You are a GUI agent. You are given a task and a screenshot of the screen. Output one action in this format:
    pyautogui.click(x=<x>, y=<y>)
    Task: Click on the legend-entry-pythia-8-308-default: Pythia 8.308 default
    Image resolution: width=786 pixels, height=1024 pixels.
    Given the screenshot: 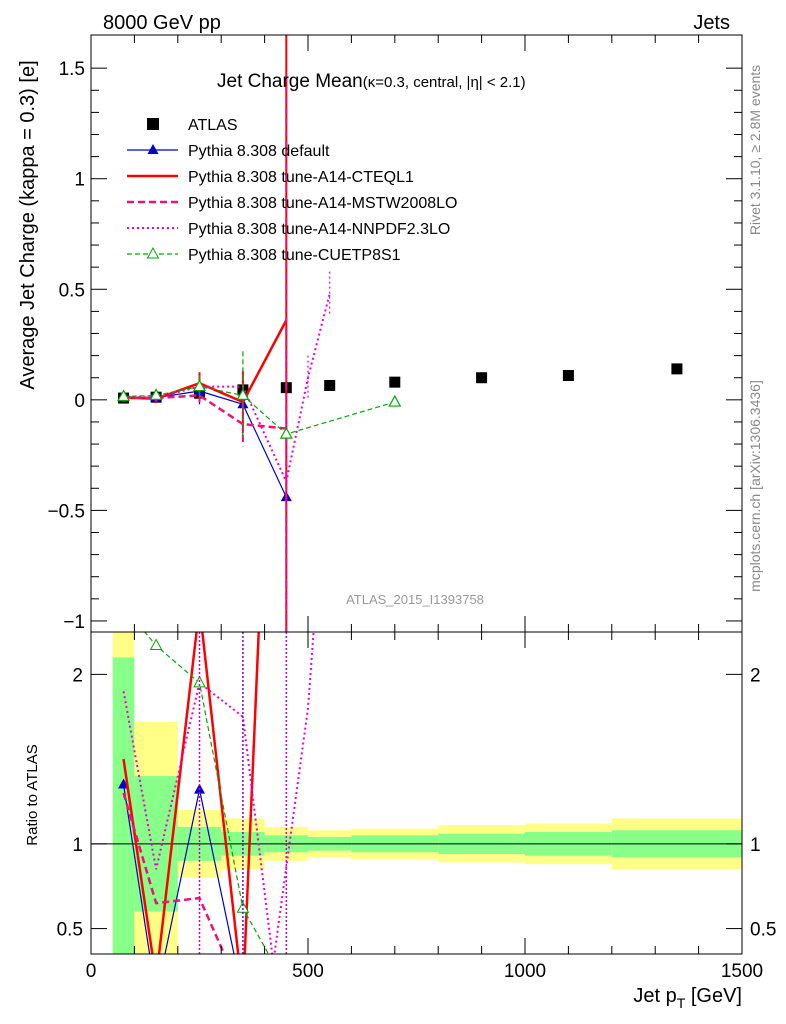 What is the action you would take?
    pyautogui.click(x=228, y=151)
    